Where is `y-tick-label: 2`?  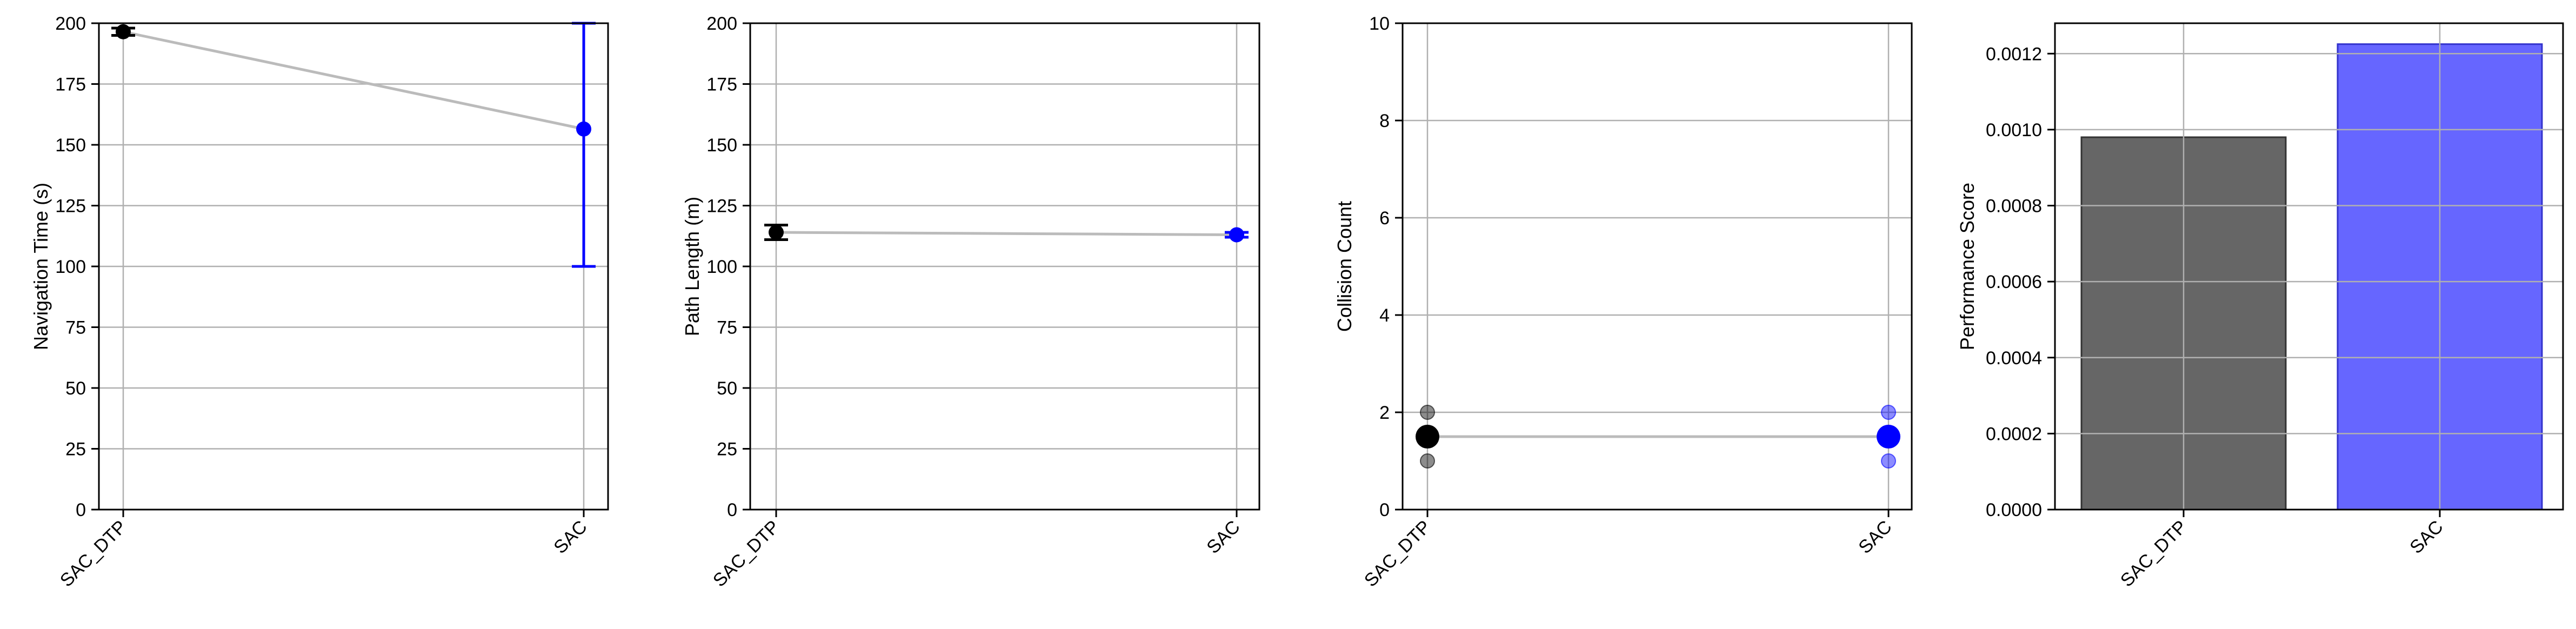 y-tick-label: 2 is located at coordinates (1384, 413).